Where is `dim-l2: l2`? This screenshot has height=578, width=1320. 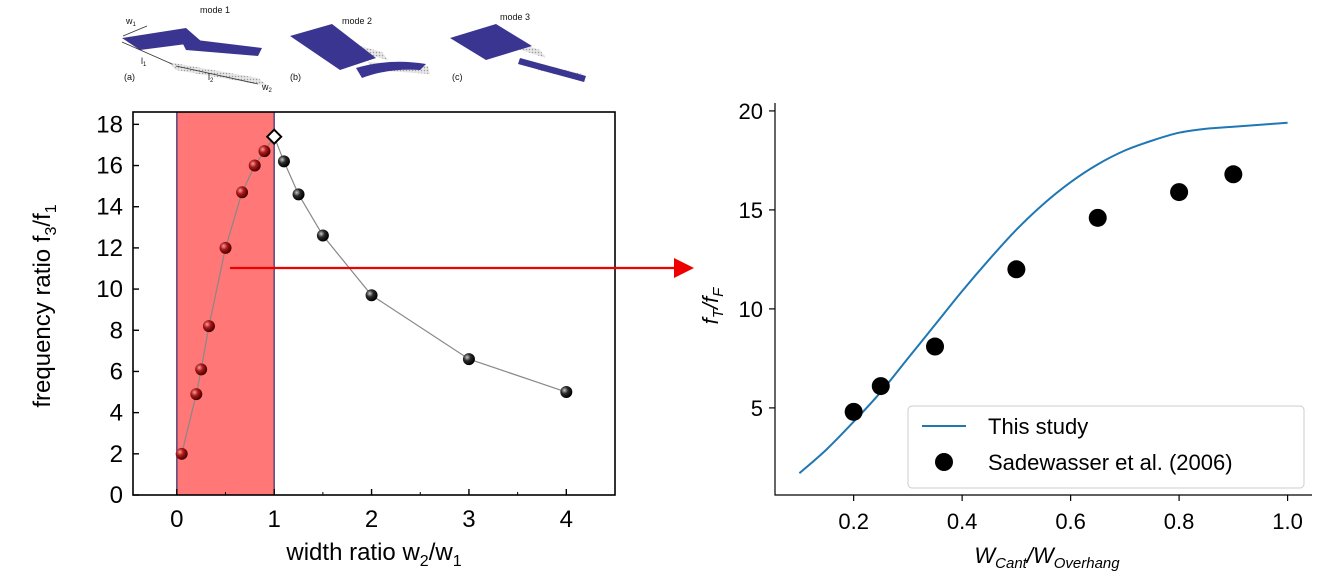 dim-l2: l2 is located at coordinates (211, 78).